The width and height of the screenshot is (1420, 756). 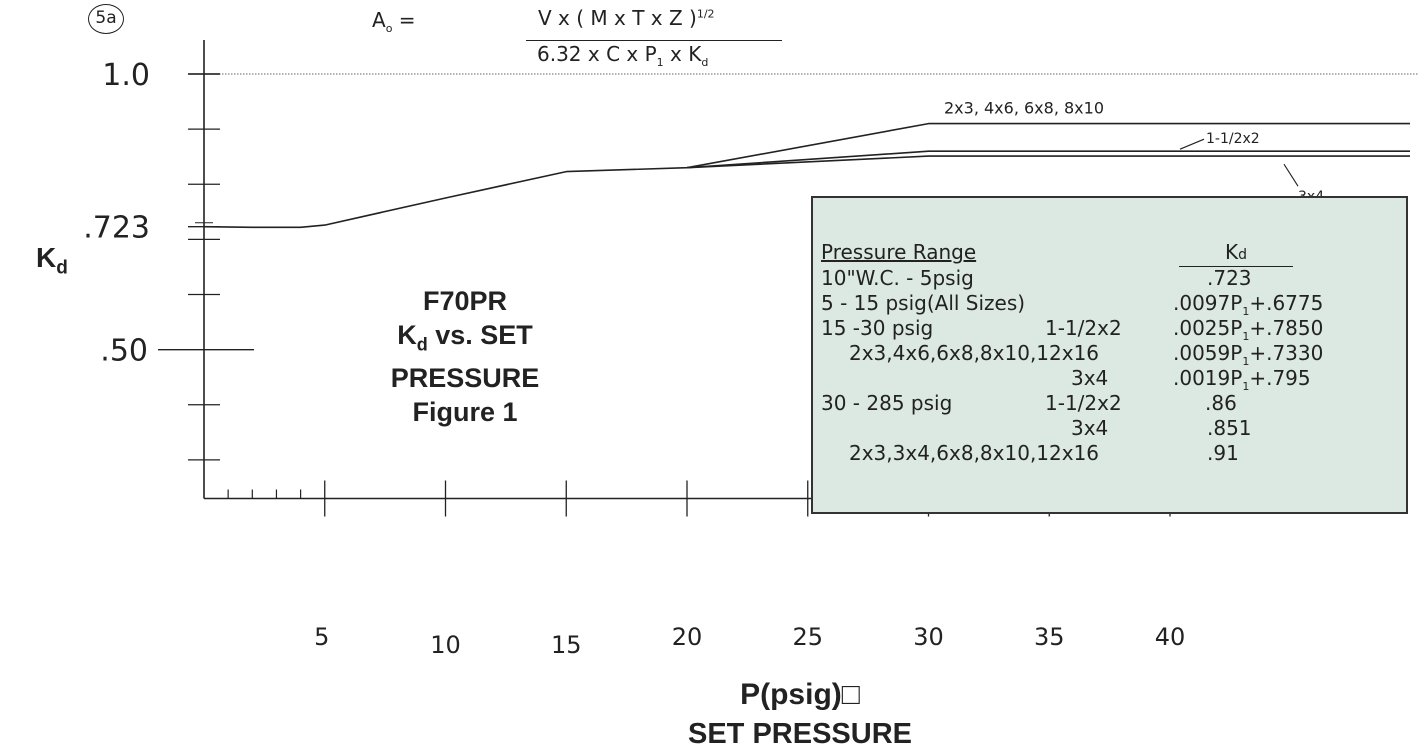 What do you see at coordinates (897, 278) in the screenshot?
I see `table-cell-range: 10"W.C. - 5psig` at bounding box center [897, 278].